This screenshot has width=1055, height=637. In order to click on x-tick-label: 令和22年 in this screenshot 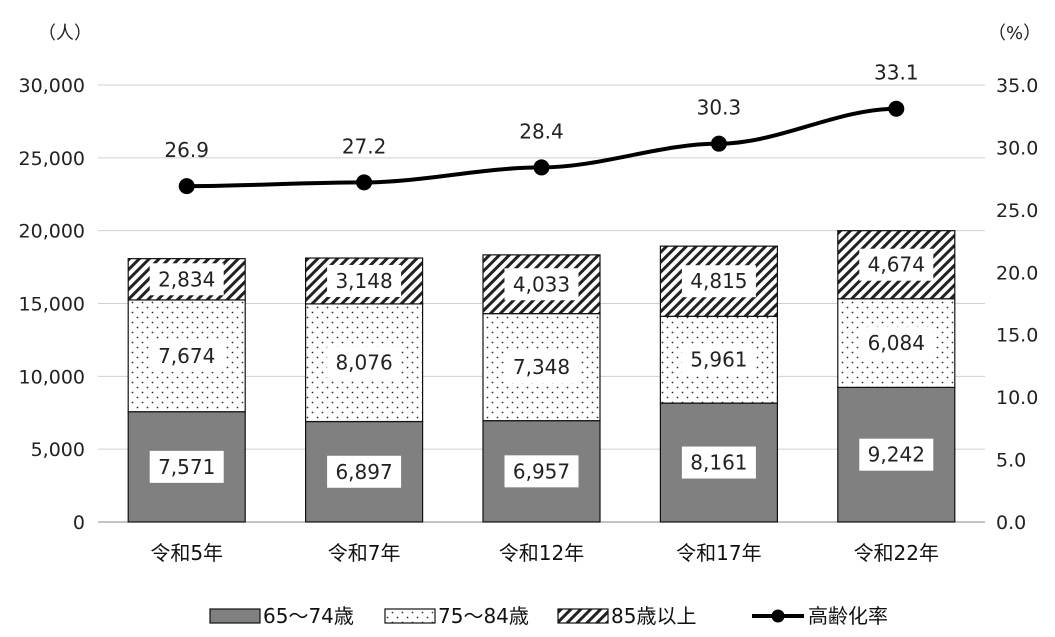, I will do `click(896, 553)`.